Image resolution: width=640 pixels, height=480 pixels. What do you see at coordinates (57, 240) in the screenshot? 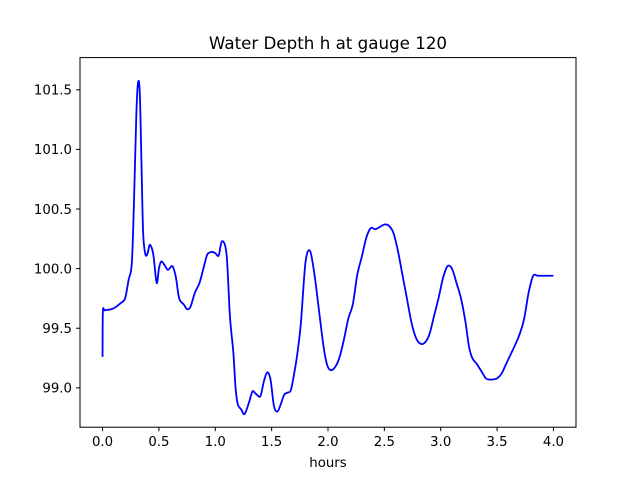
I see `y-axis: 99.0 99.5 100.0 100.5 101.0 101.5` at bounding box center [57, 240].